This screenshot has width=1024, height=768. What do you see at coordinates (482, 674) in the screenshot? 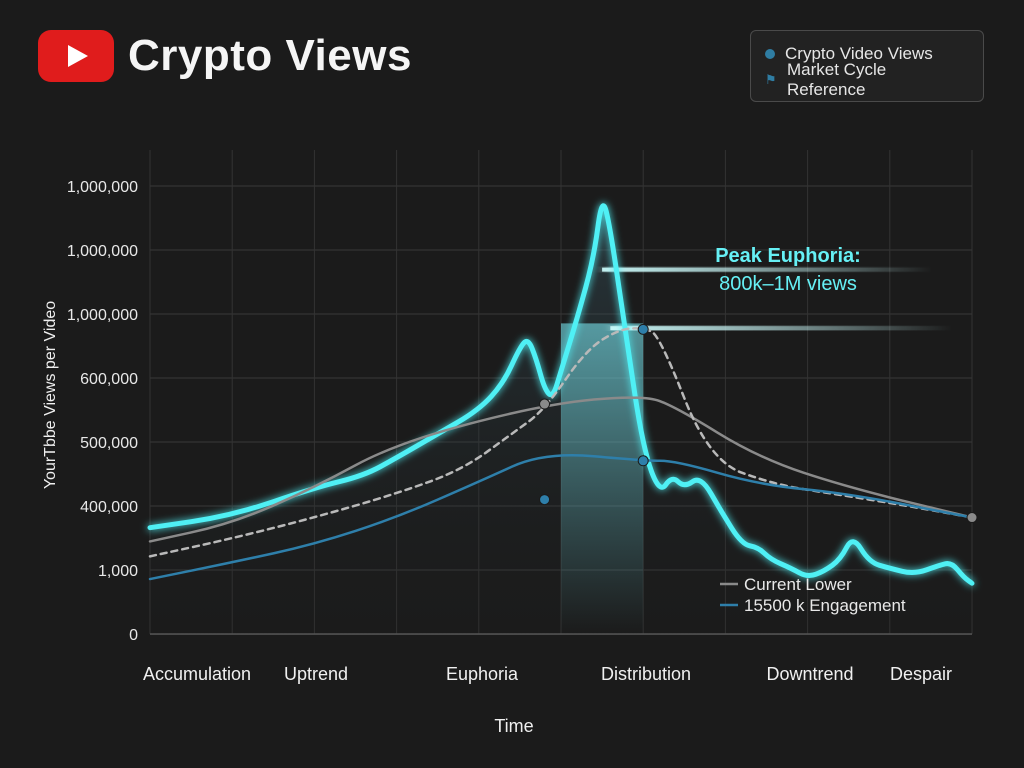
I see `x-tick-label: Euphoria` at bounding box center [482, 674].